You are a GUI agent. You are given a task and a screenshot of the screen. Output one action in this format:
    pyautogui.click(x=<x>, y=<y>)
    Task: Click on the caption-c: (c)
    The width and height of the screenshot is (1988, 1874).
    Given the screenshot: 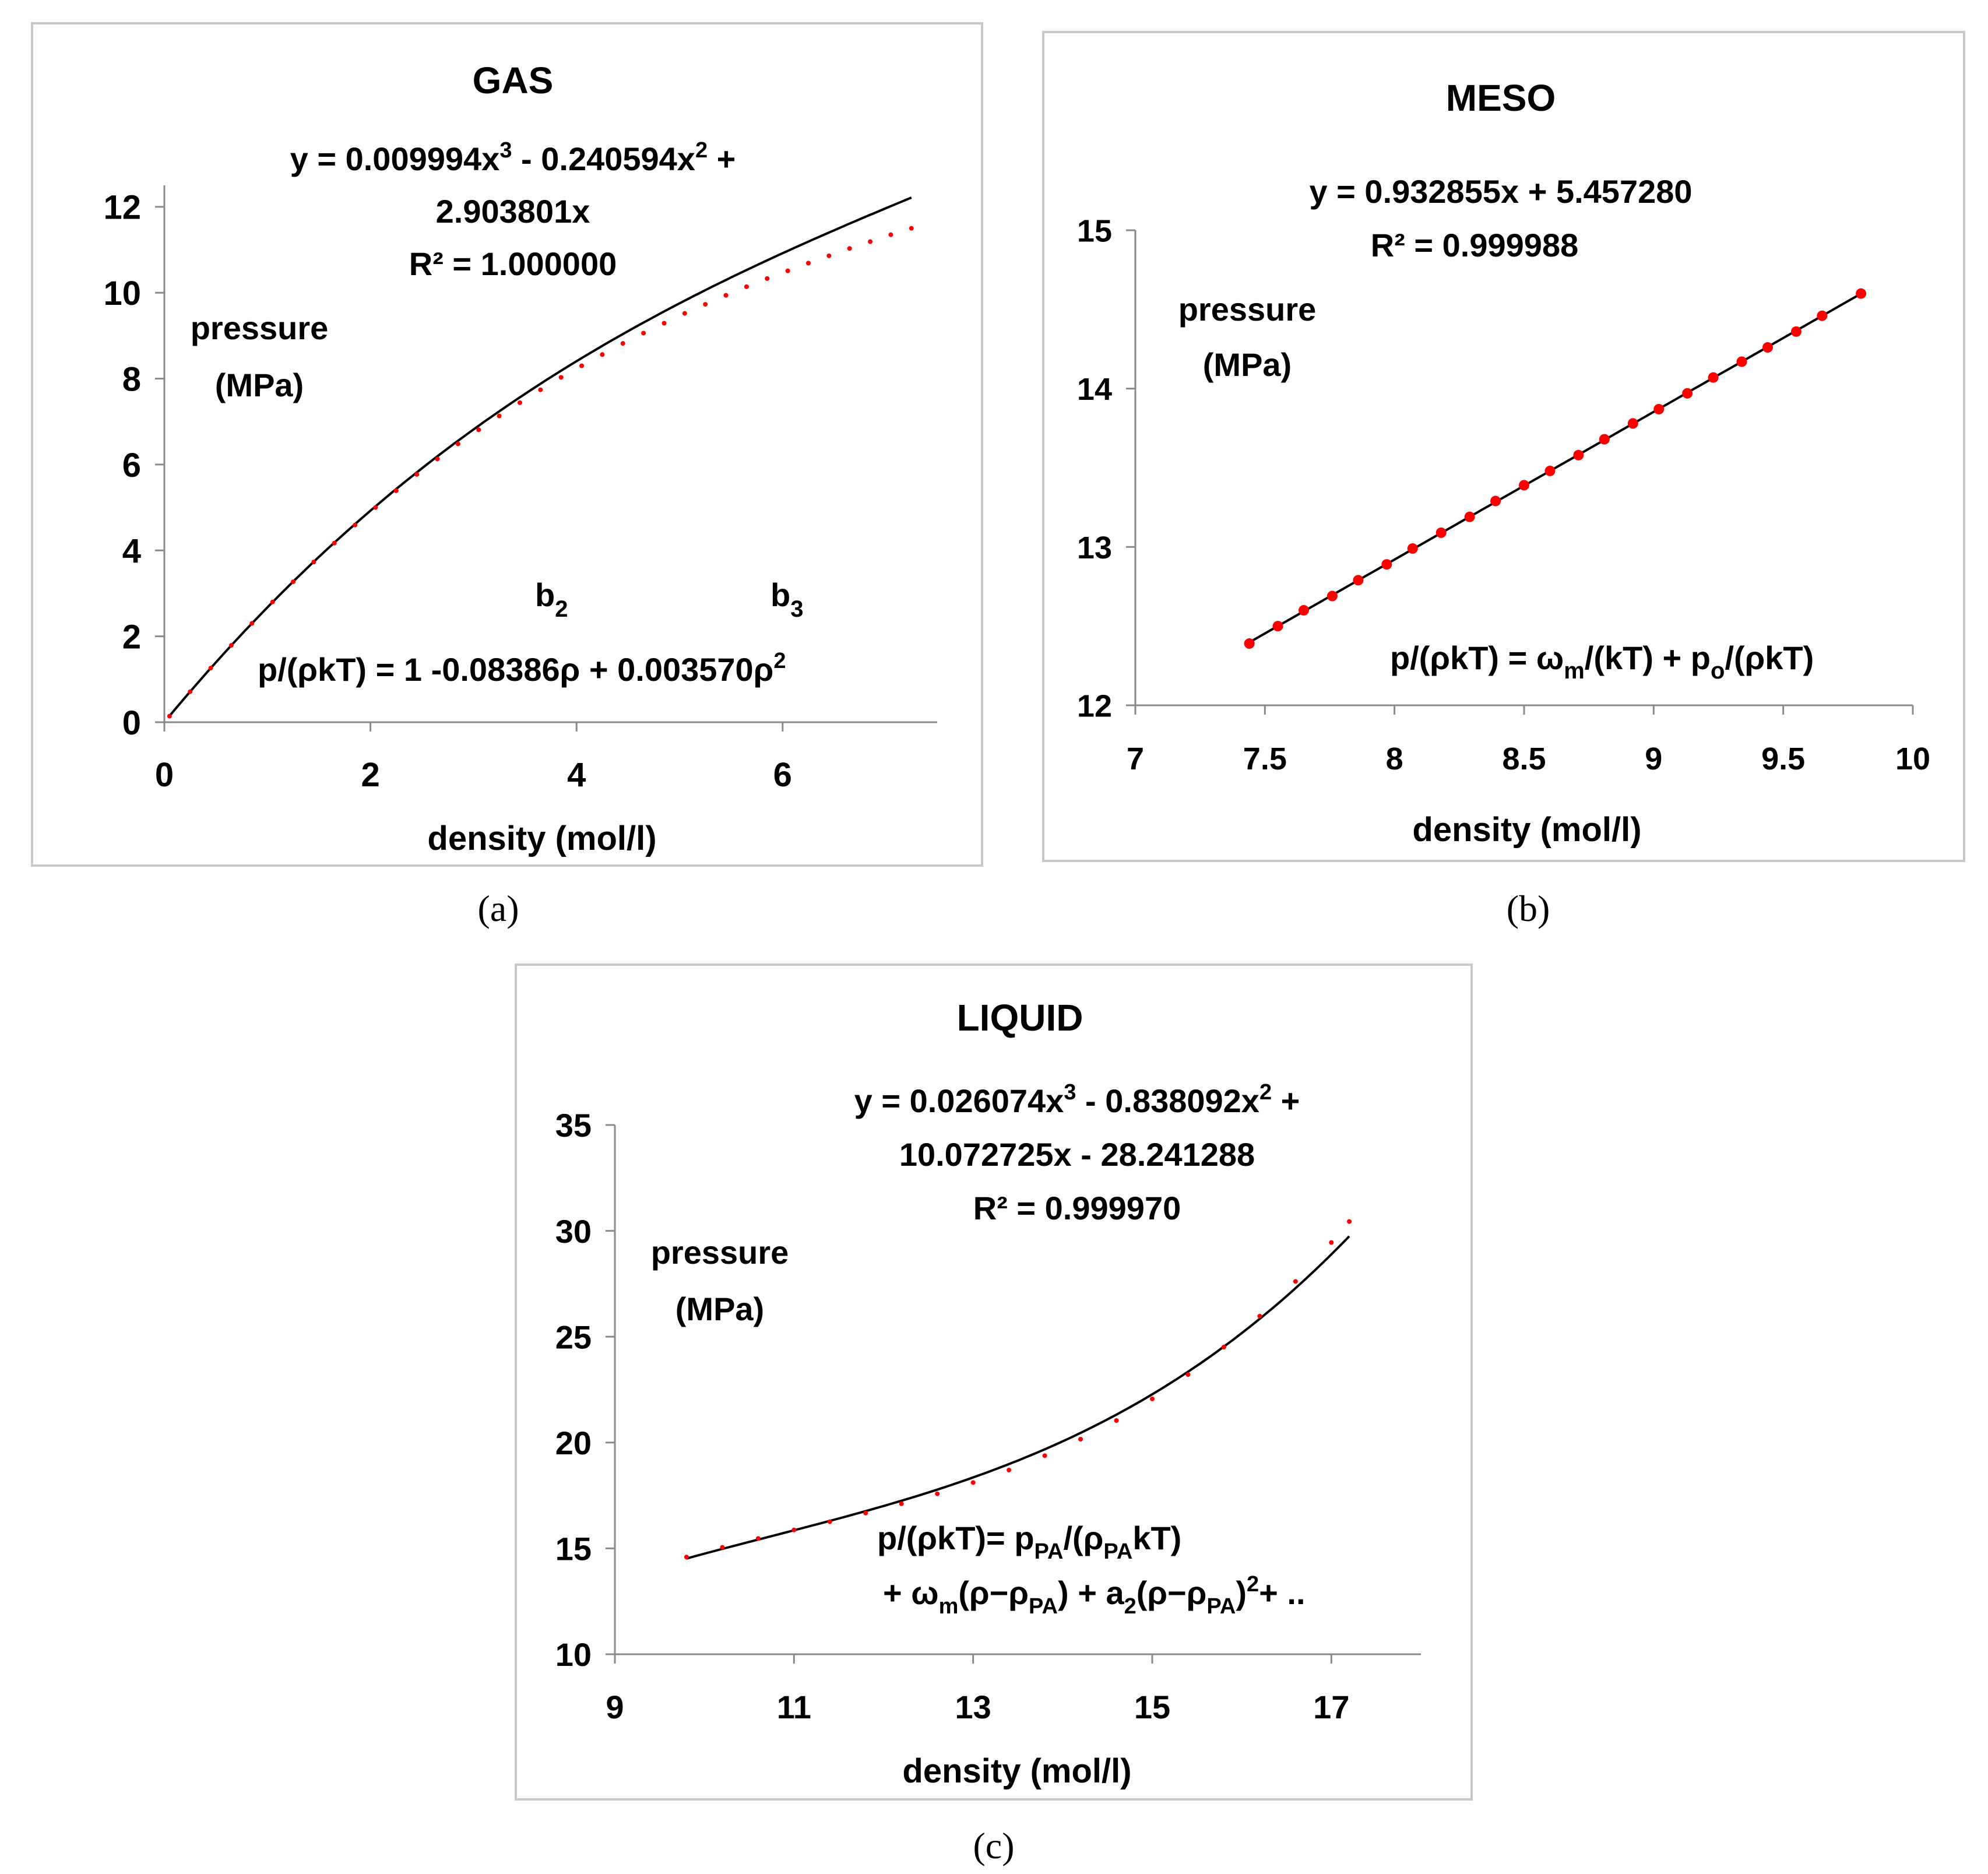 What is the action you would take?
    pyautogui.click(x=993, y=1845)
    